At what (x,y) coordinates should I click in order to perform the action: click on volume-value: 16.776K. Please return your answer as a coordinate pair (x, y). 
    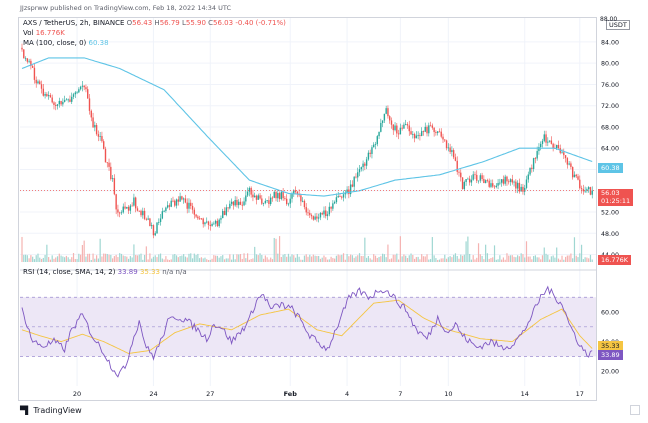
    Looking at the image, I should click on (50, 33).